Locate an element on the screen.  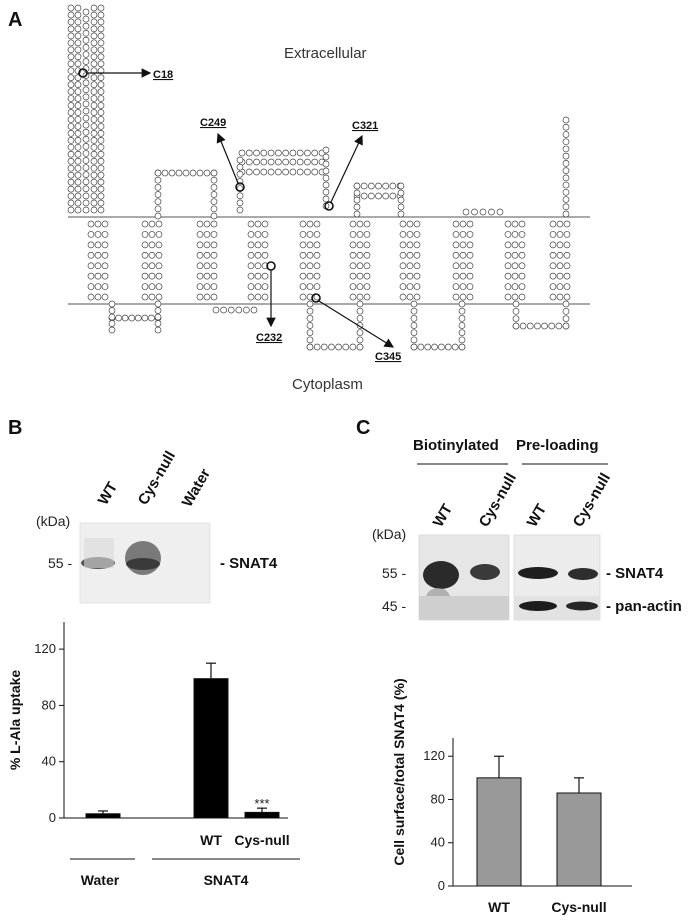
chart-b-xtick-cys-null: Cys-null is located at coordinates (261, 840).